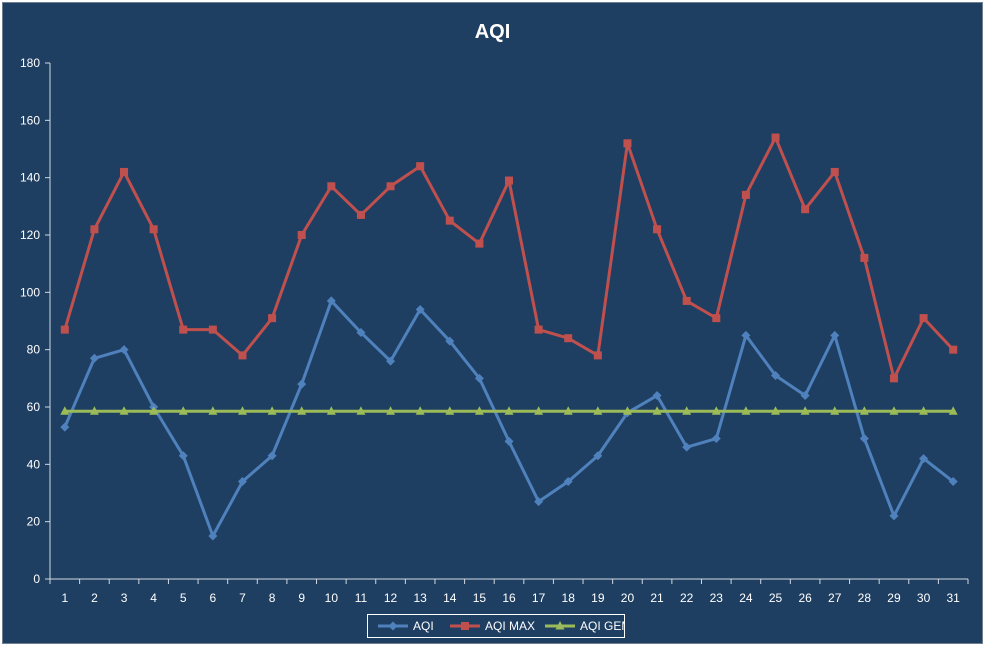 Image resolution: width=987 pixels, height=648 pixels. What do you see at coordinates (598, 598) in the screenshot?
I see `x-tick-label: 19` at bounding box center [598, 598].